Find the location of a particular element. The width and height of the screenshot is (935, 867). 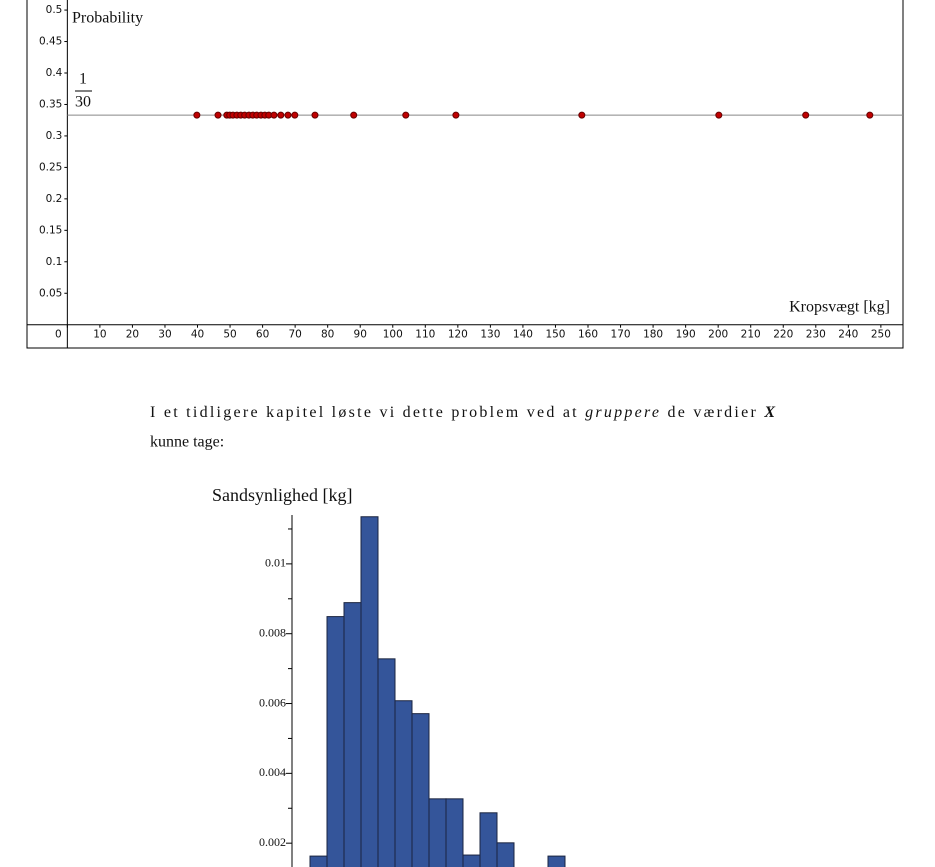

x-tick-label: 50 is located at coordinates (229, 335).